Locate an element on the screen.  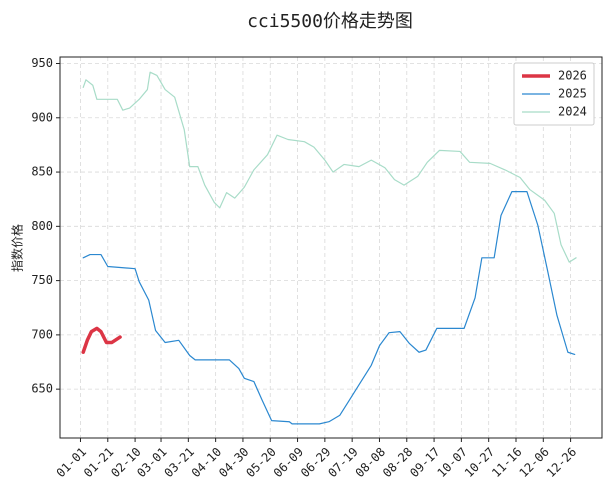
y-tick-label: 700 is located at coordinates (42, 334).